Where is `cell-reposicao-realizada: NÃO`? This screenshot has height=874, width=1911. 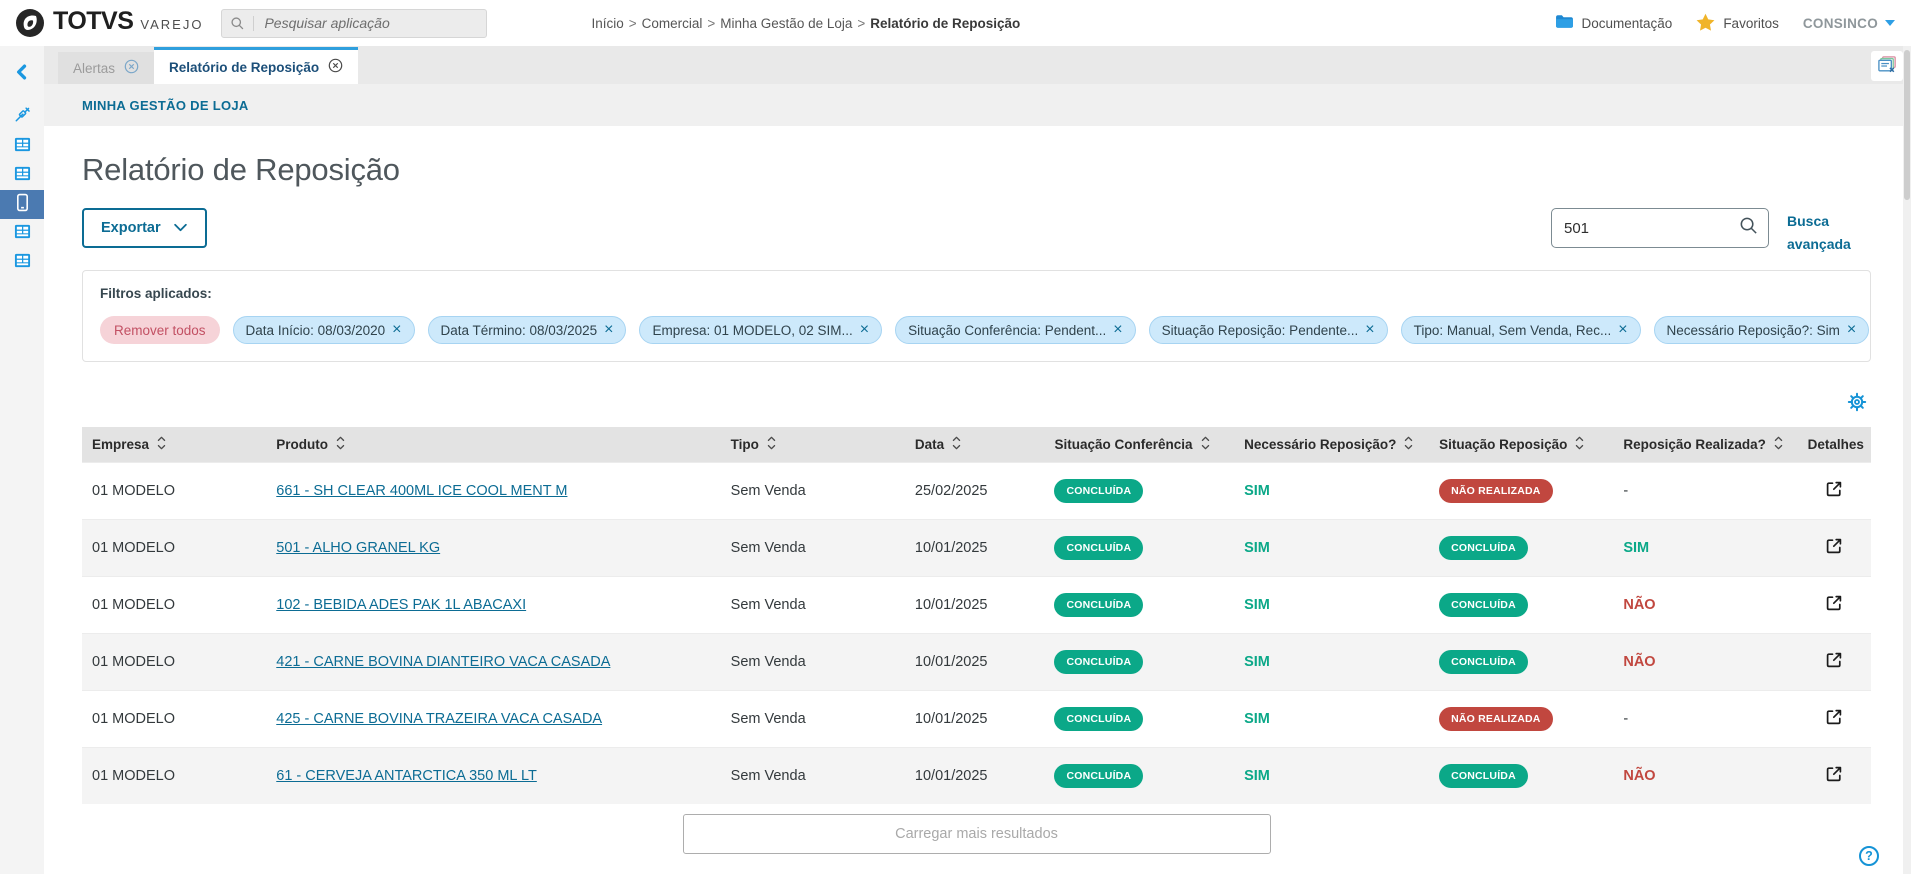
cell-reposicao-realizada: NÃO is located at coordinates (1705, 605).